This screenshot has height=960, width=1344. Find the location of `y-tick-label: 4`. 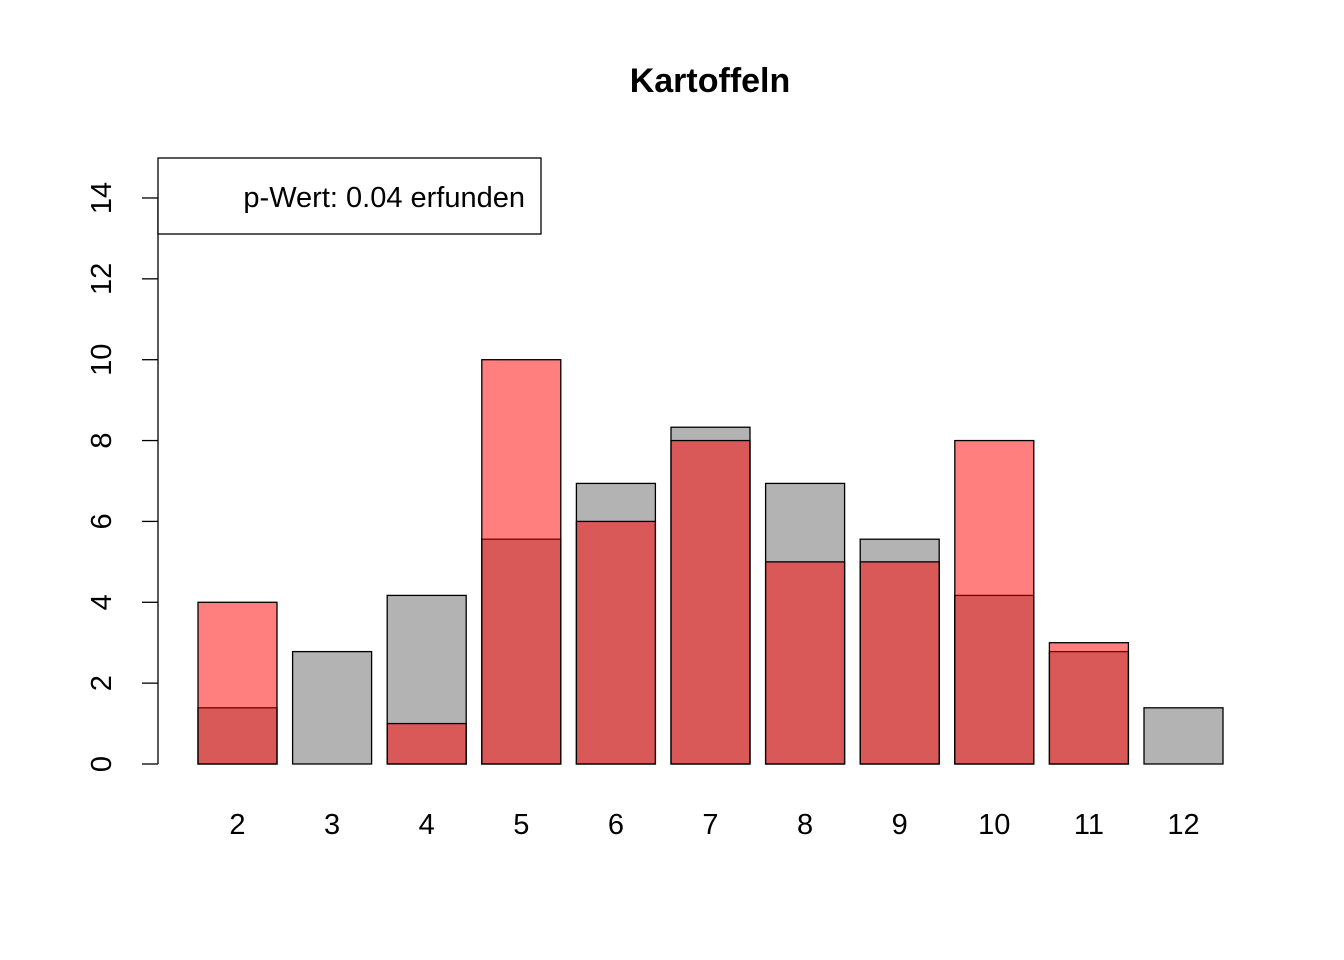

y-tick-label: 4 is located at coordinates (102, 602).